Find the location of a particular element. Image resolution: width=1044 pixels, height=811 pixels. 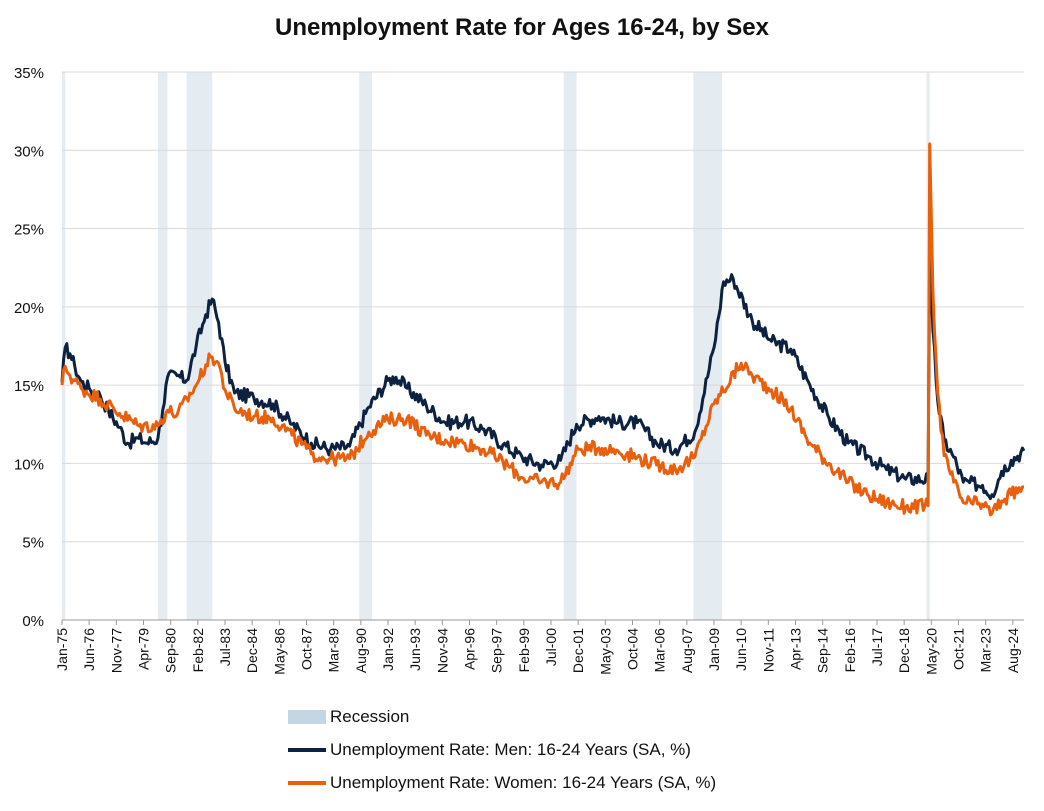

x-tick-label: Aug-90 is located at coordinates (361, 650).